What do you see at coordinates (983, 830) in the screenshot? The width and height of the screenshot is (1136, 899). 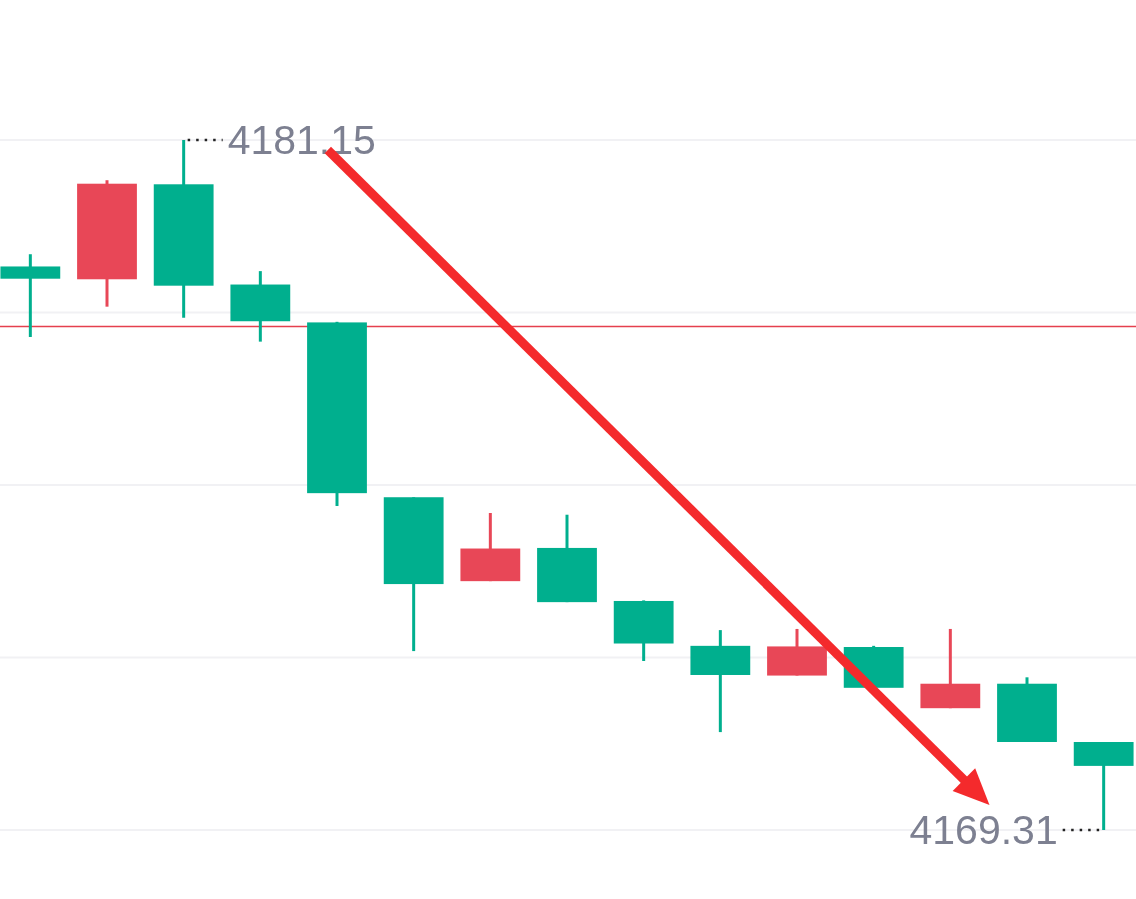 I see `annotation: 4169.31` at bounding box center [983, 830].